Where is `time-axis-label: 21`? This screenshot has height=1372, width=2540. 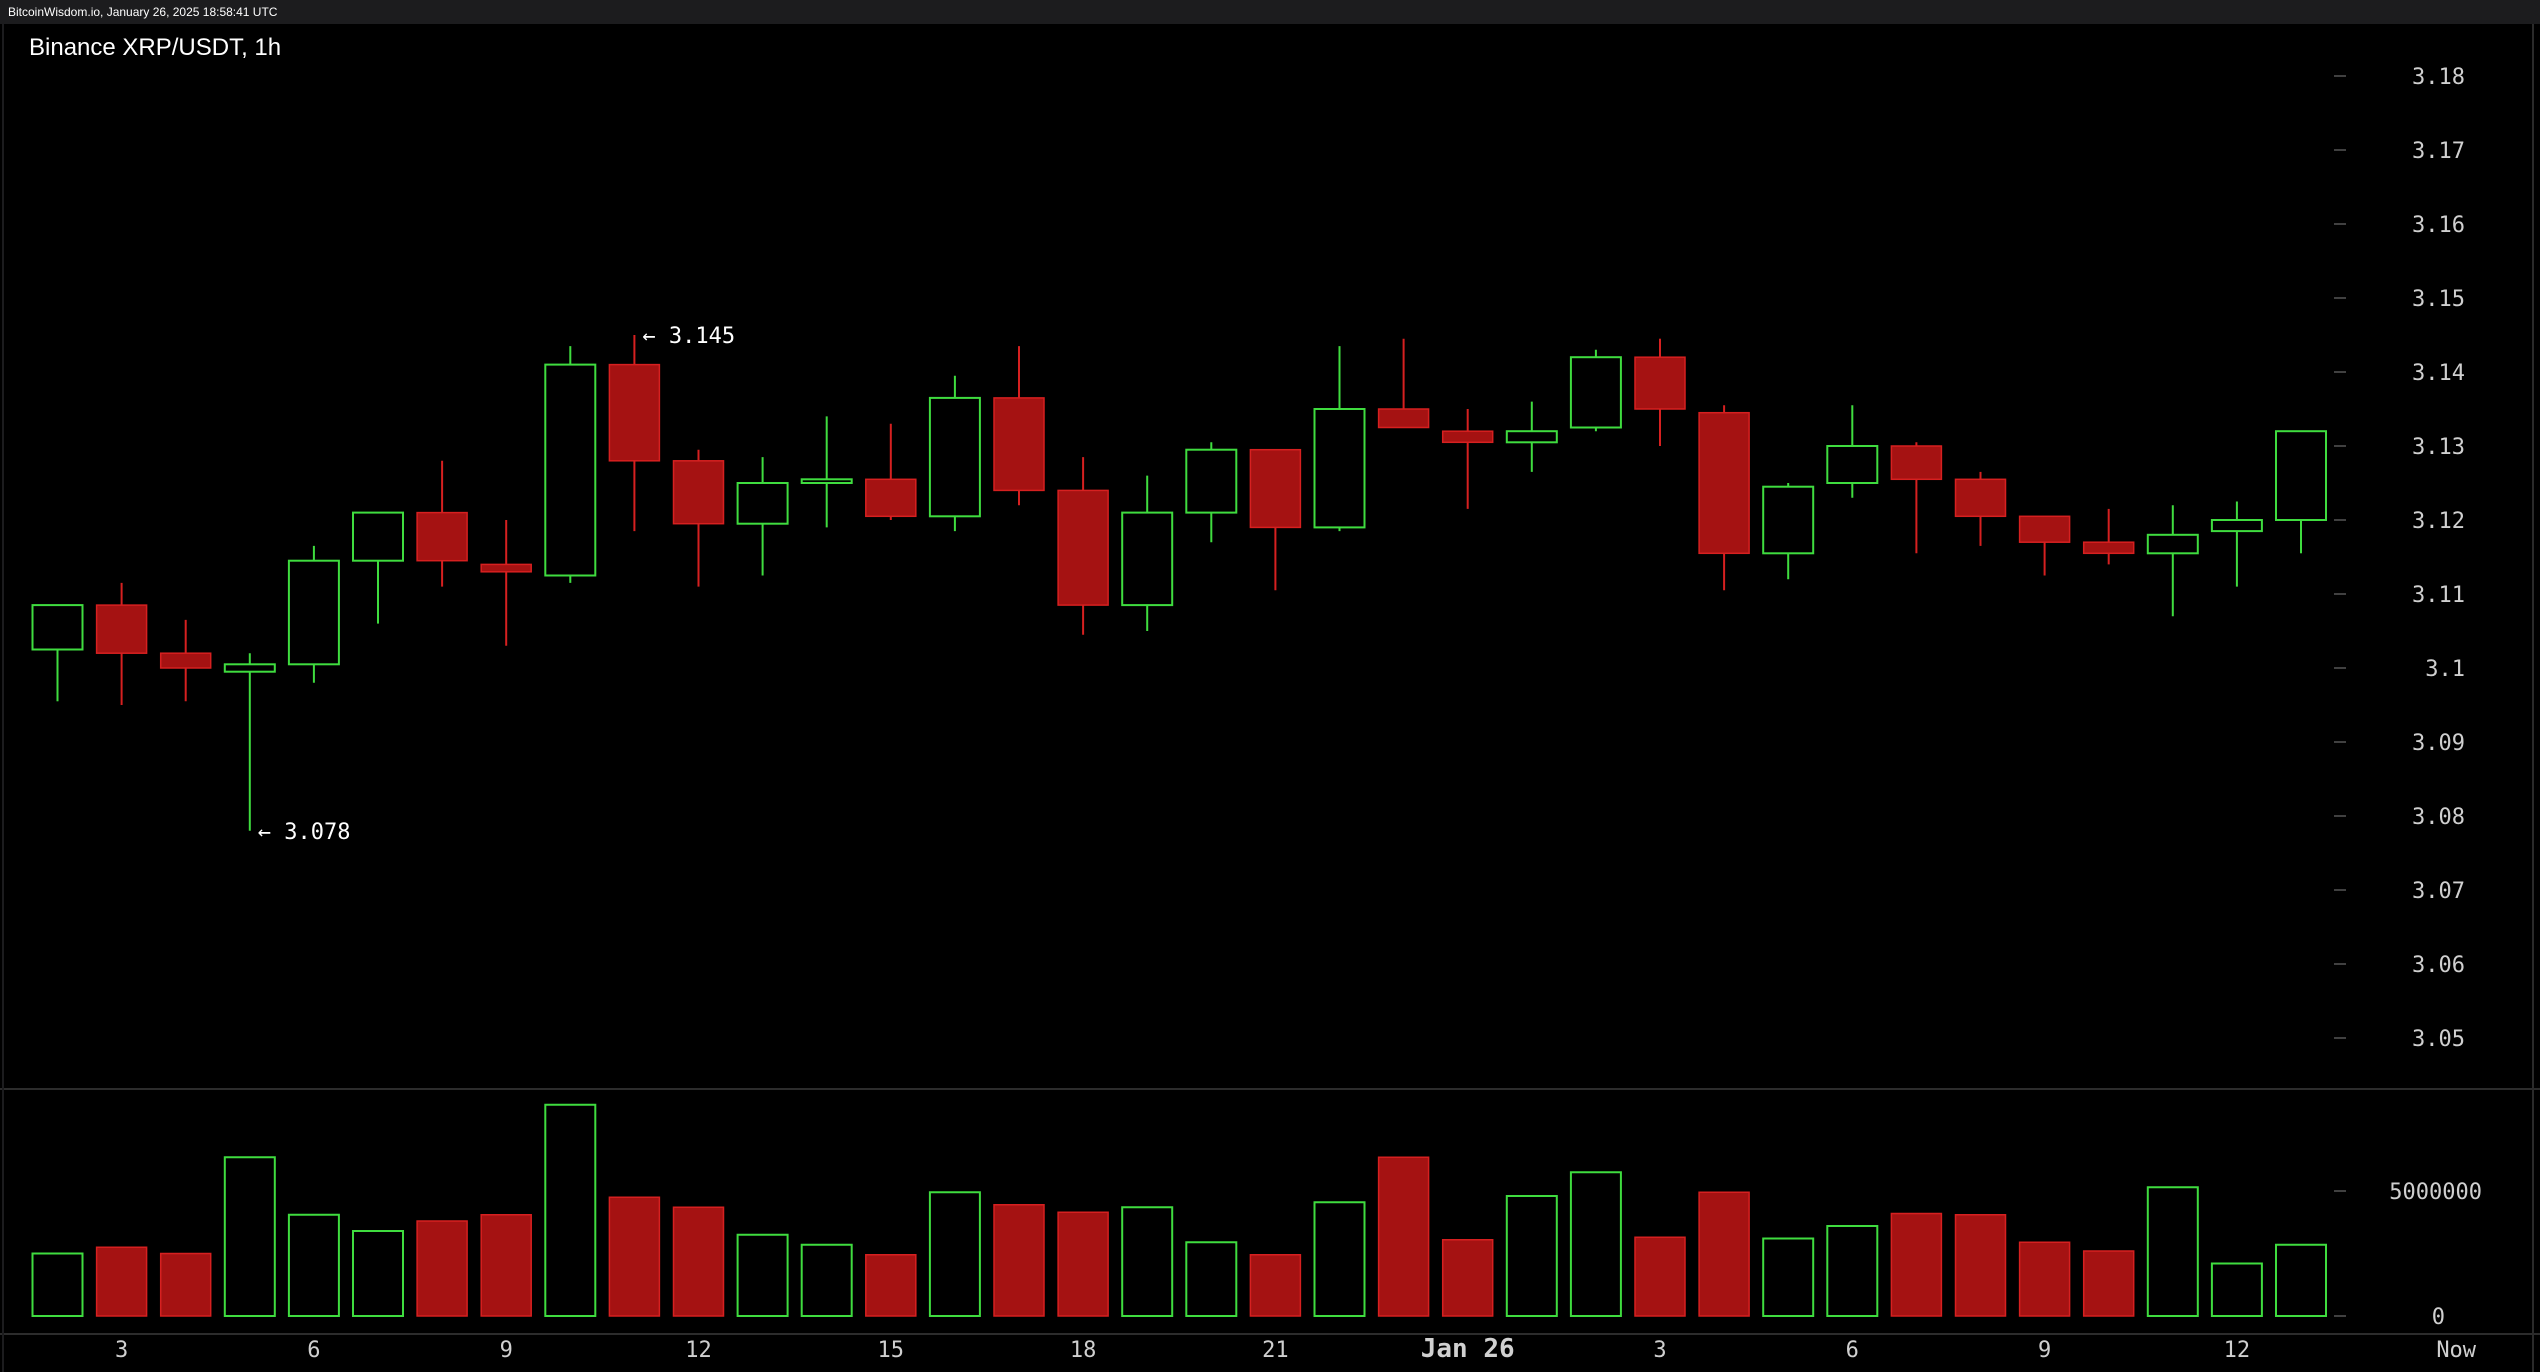
time-axis-label: 21 is located at coordinates (1275, 1350).